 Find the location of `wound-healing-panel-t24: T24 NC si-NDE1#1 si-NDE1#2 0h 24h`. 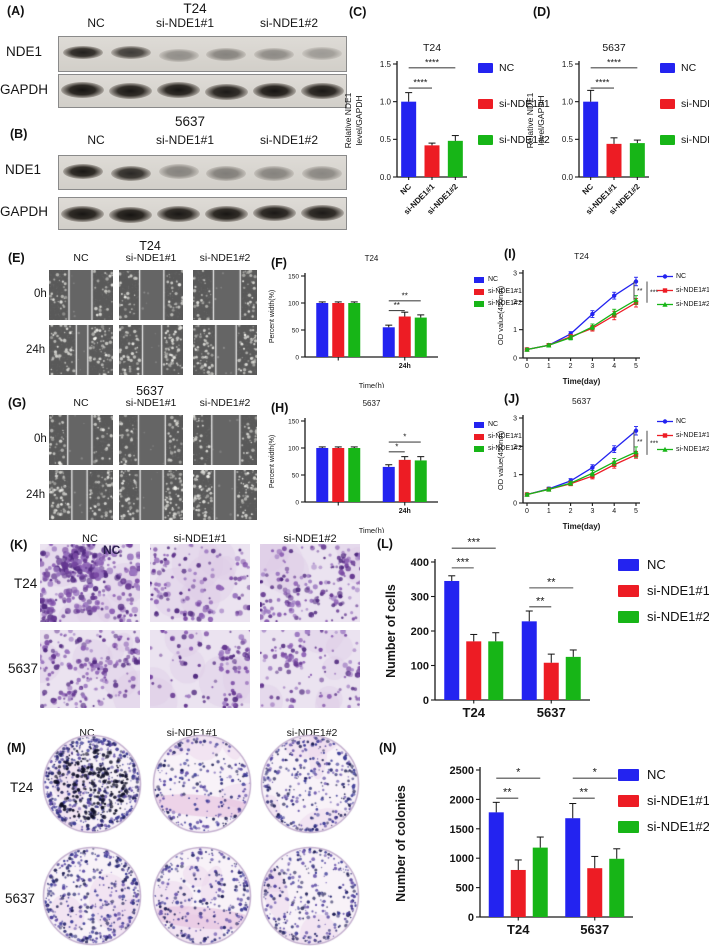

wound-healing-panel-t24: T24 NC si-NDE1#1 si-NDE1#2 0h 24h is located at coordinates (131, 313).